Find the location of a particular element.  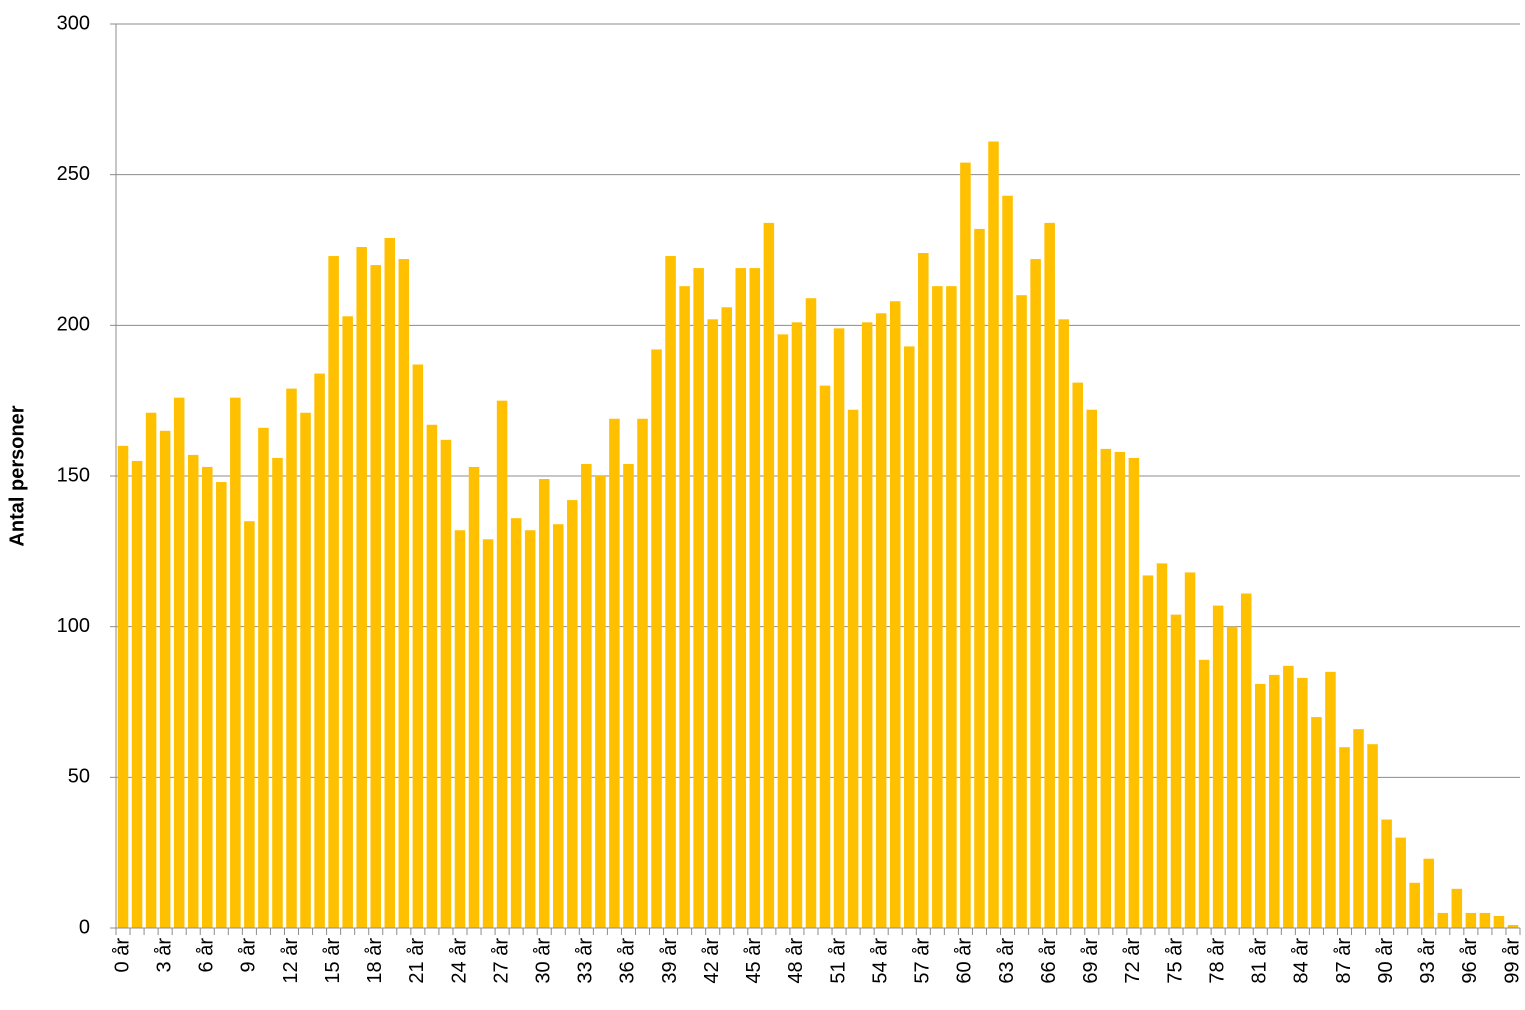

x-tick-label: 45 år is located at coordinates (754, 961).